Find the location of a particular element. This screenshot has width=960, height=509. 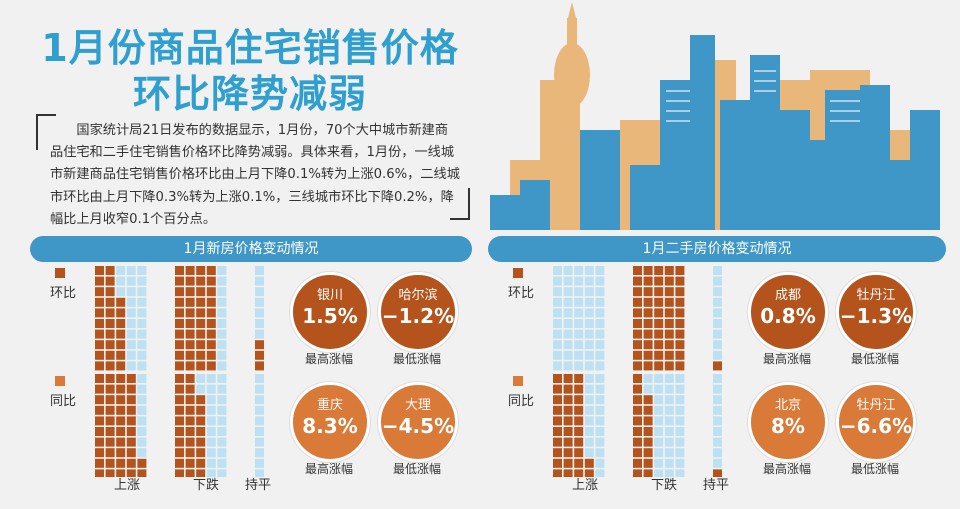

highlight-city: 成都 is located at coordinates (787, 295).